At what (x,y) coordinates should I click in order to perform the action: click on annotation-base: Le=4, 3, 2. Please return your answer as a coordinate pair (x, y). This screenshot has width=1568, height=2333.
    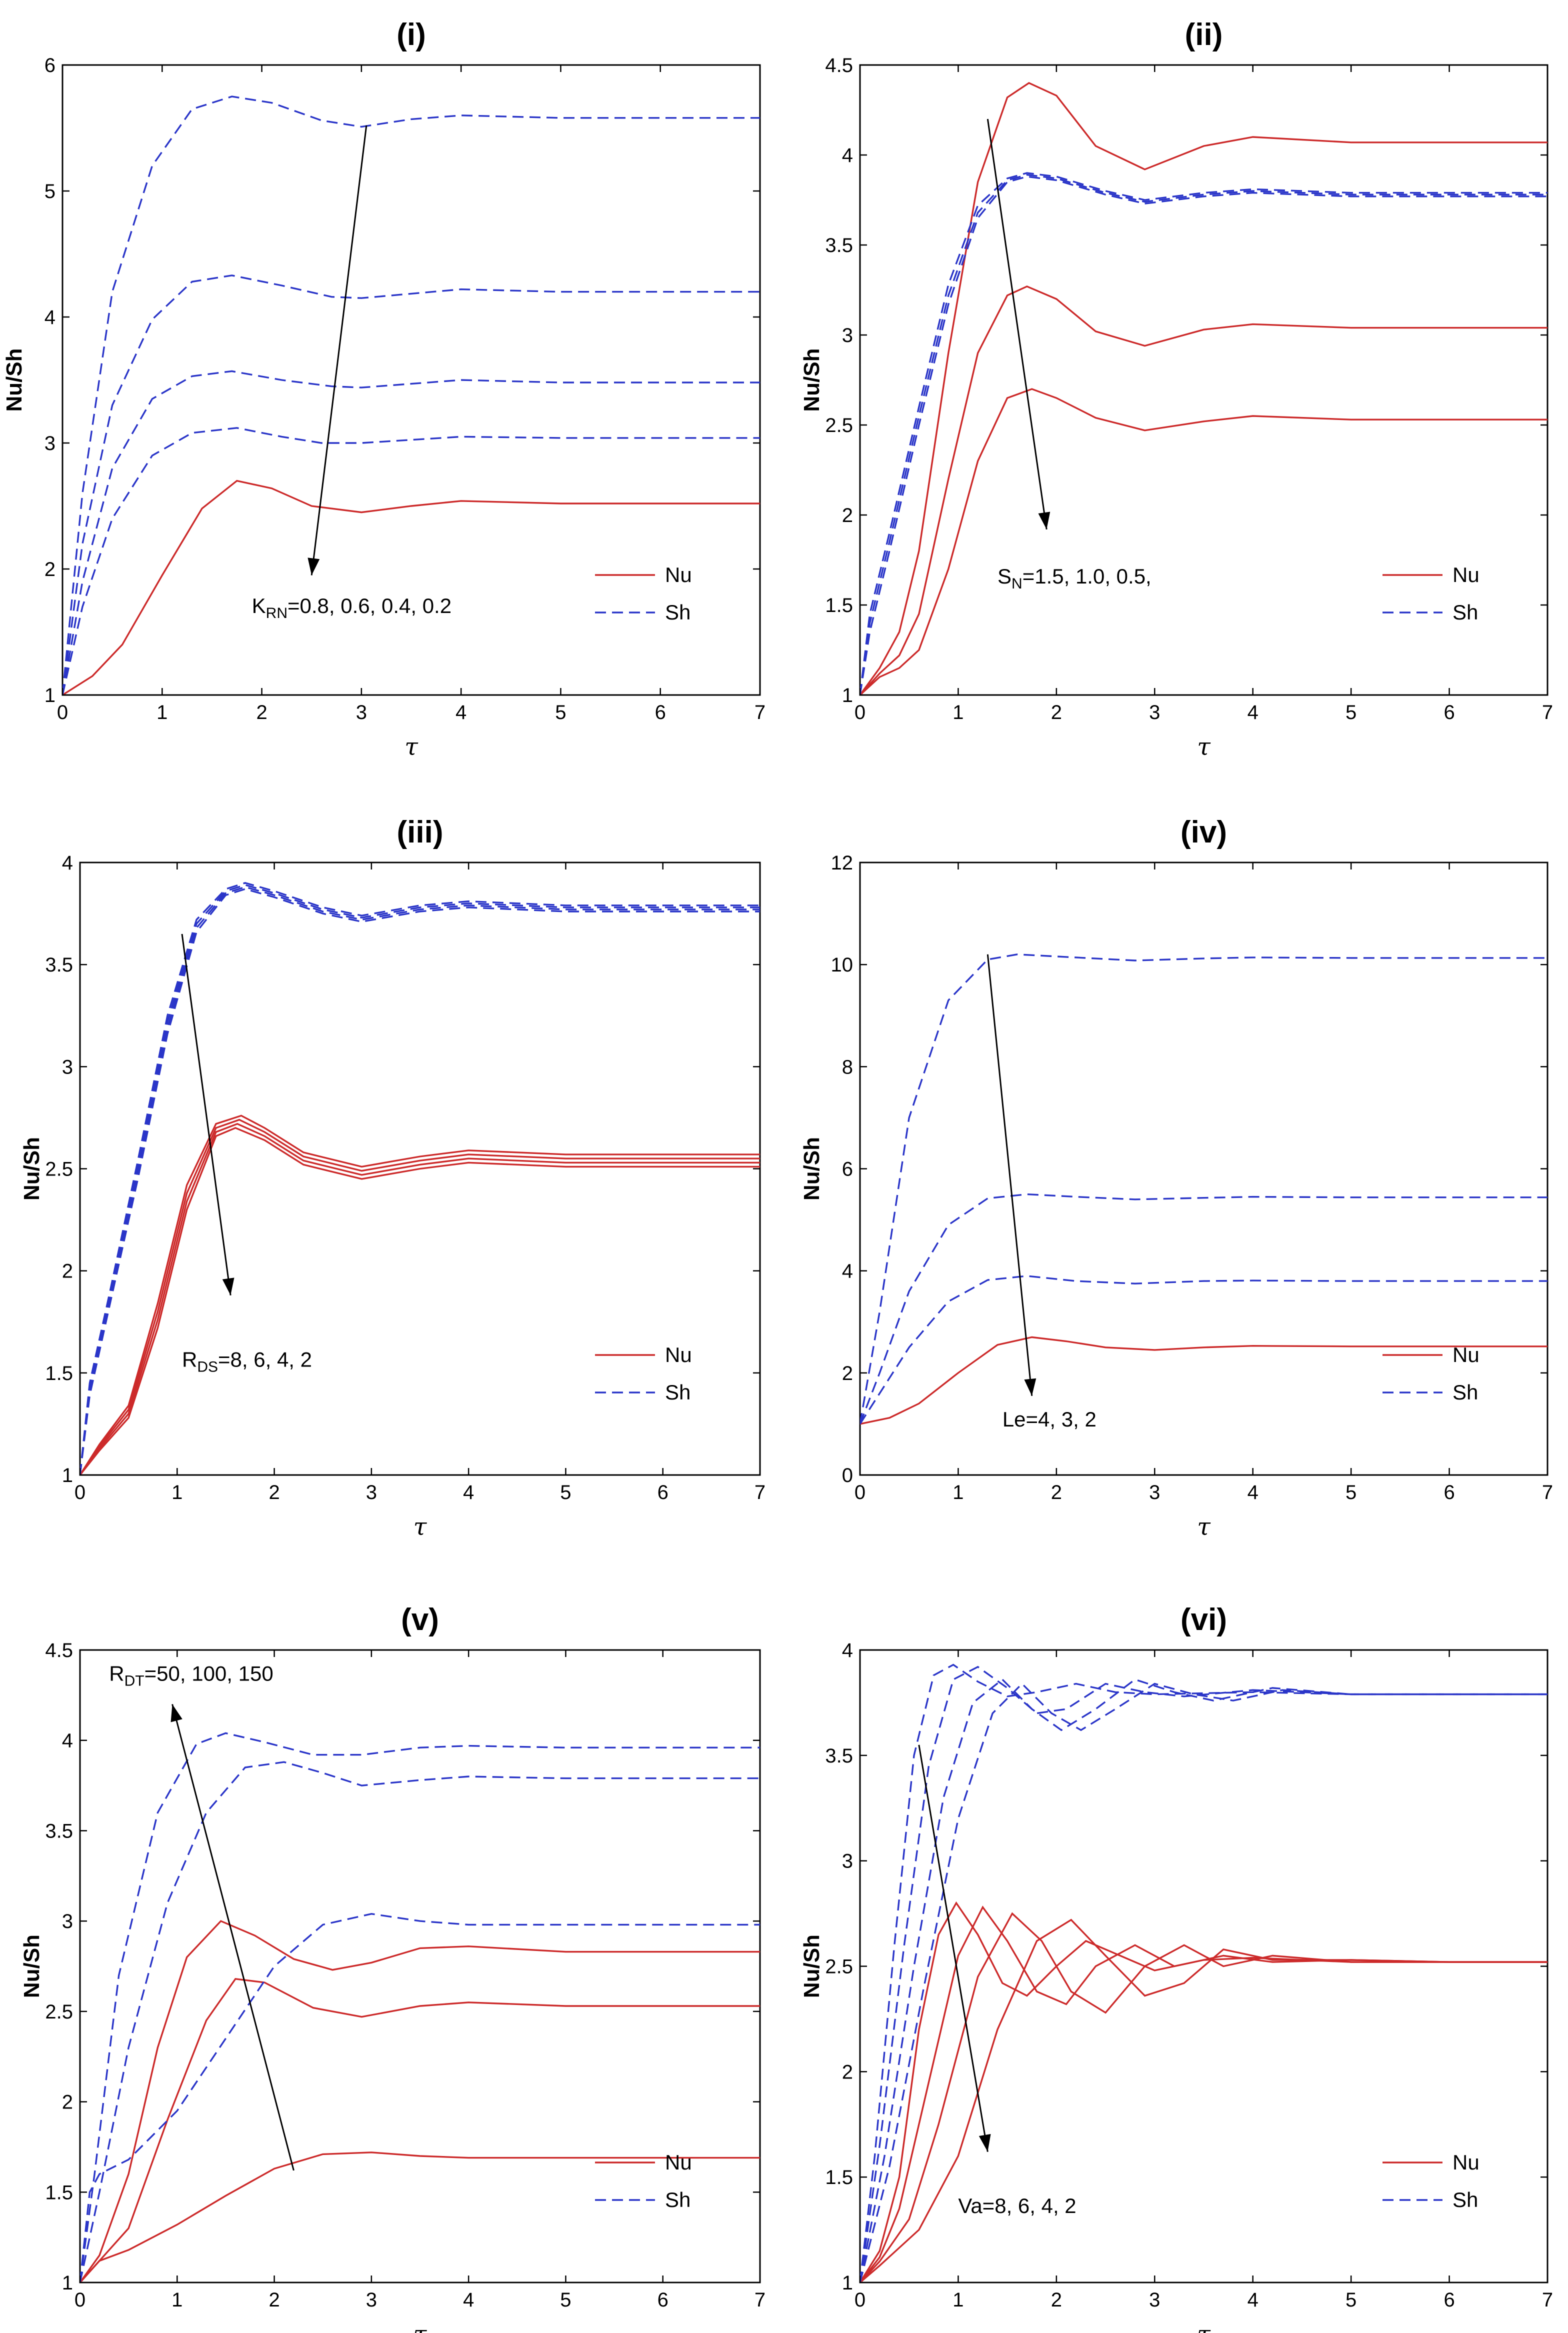
    Looking at the image, I should click on (1049, 1419).